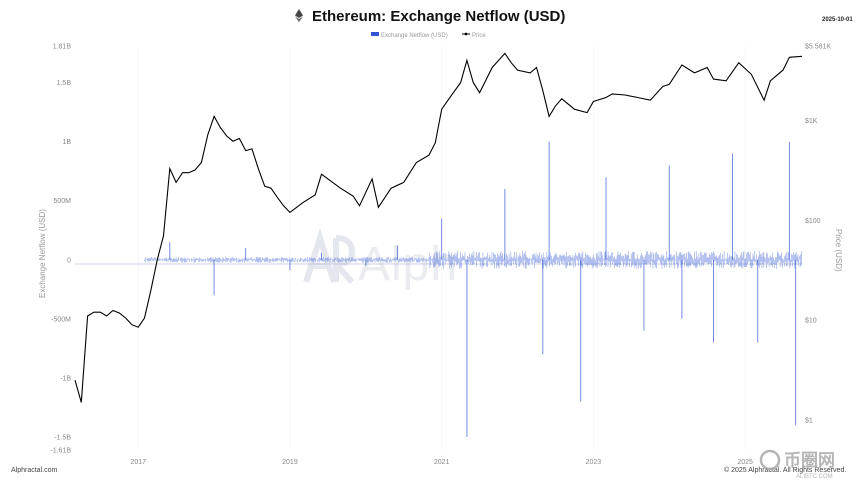 Image resolution: width=860 pixels, height=484 pixels. I want to click on legend-marker-price, so click(466, 34).